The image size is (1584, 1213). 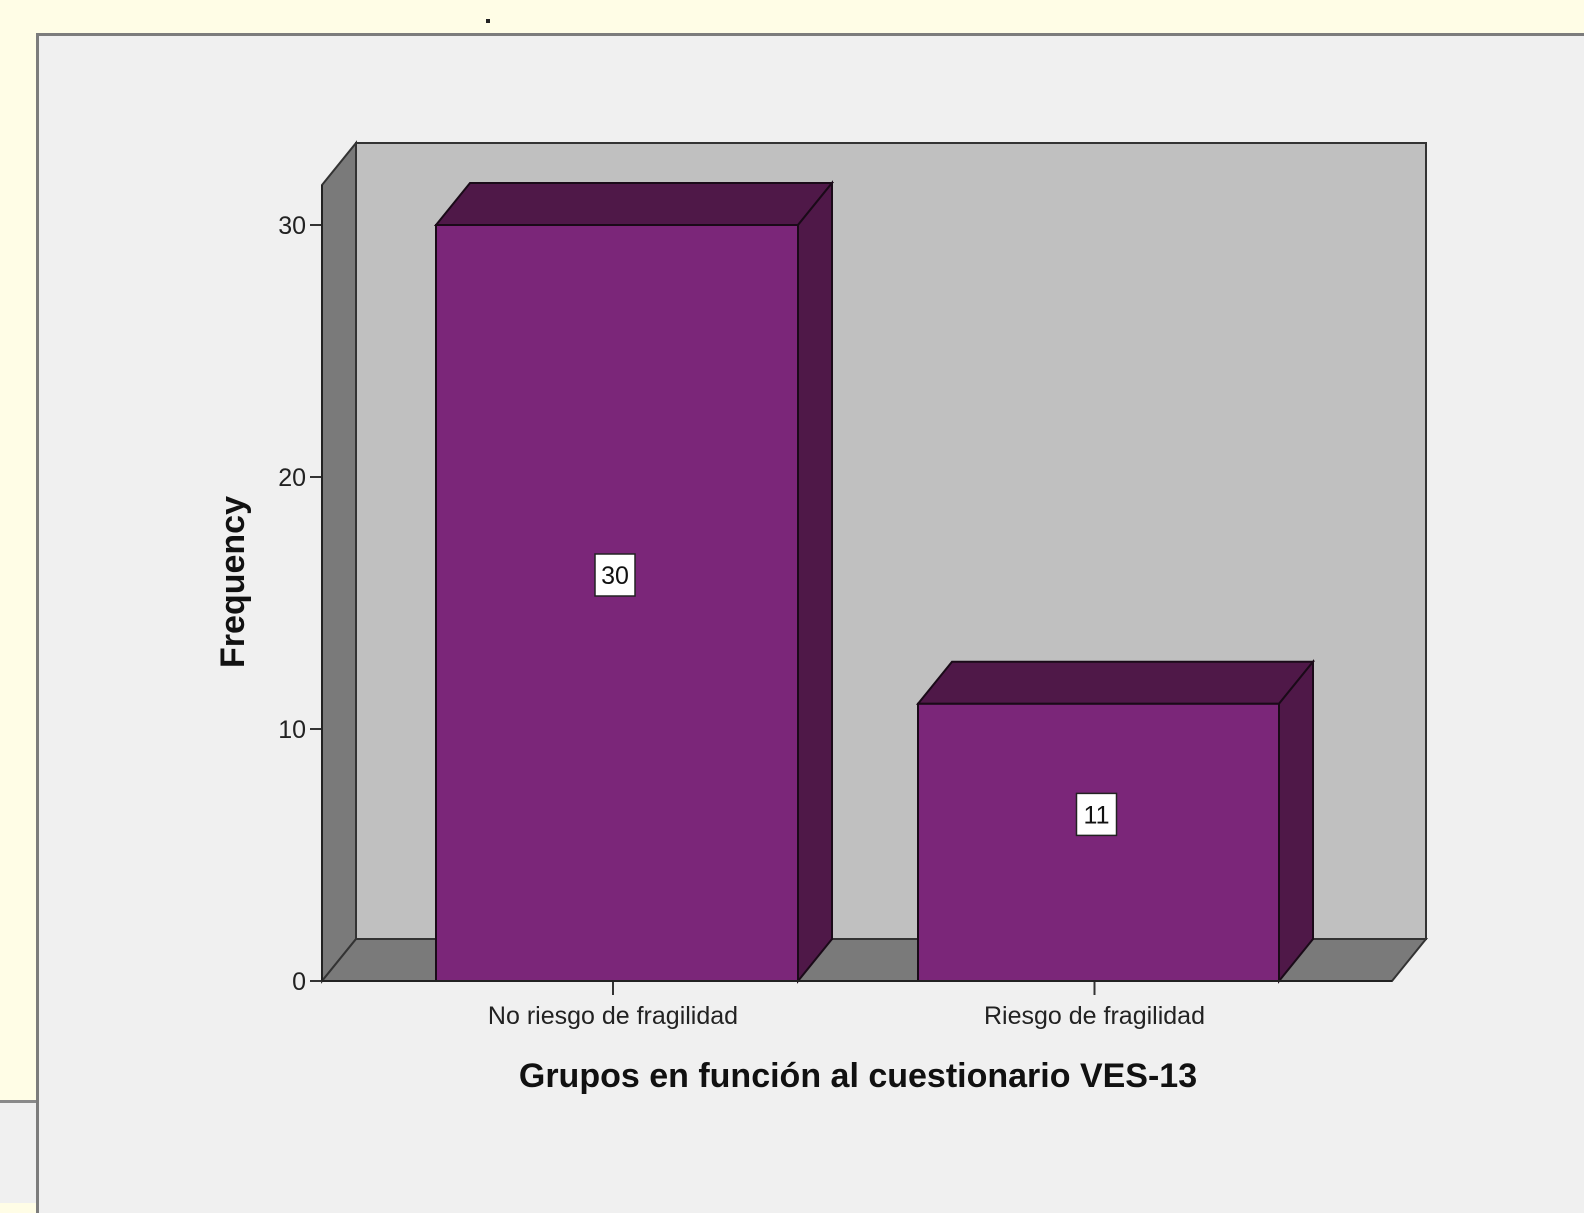 I want to click on data-label: 30, so click(x=615, y=576).